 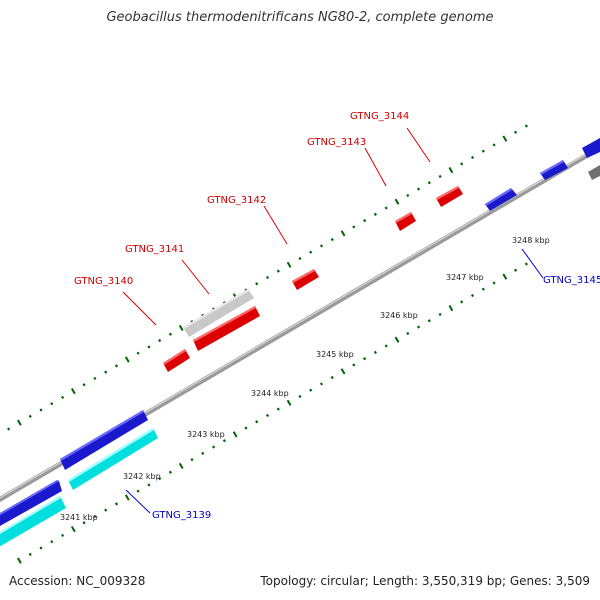 I want to click on kbp-label: 3244 kbp, so click(x=270, y=393).